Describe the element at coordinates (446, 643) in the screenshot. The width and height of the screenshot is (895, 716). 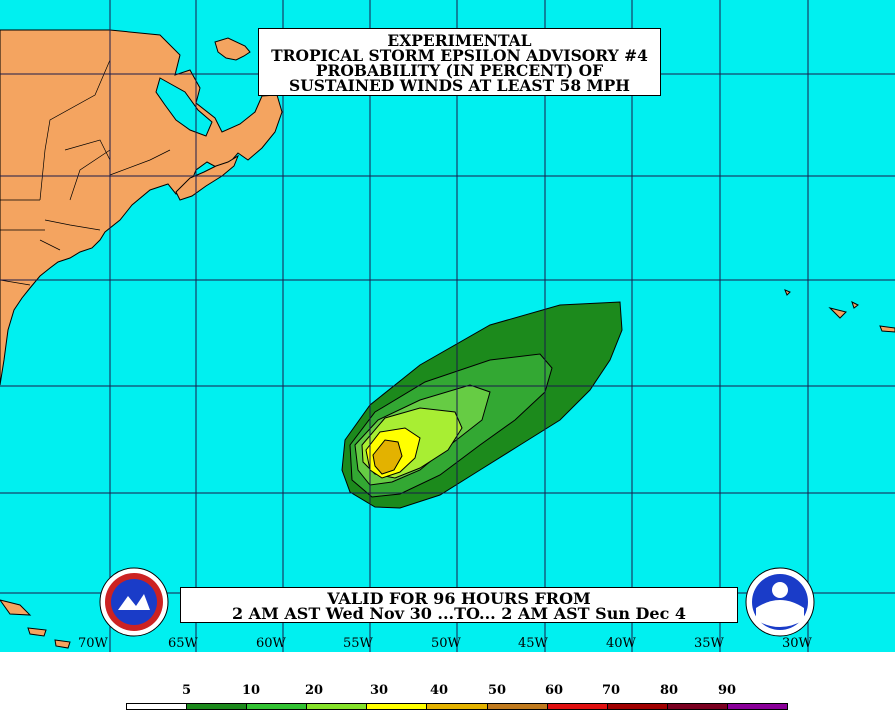
I see `lon-label-50w: 50W` at that location.